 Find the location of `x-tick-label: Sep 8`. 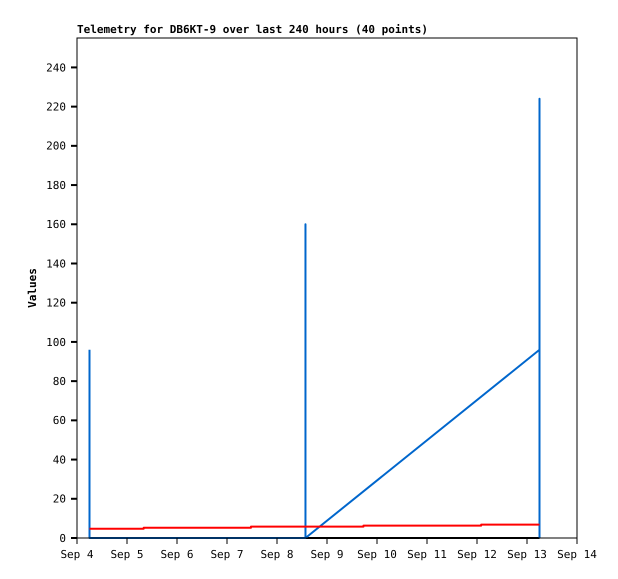

x-tick-label: Sep 8 is located at coordinates (277, 554).